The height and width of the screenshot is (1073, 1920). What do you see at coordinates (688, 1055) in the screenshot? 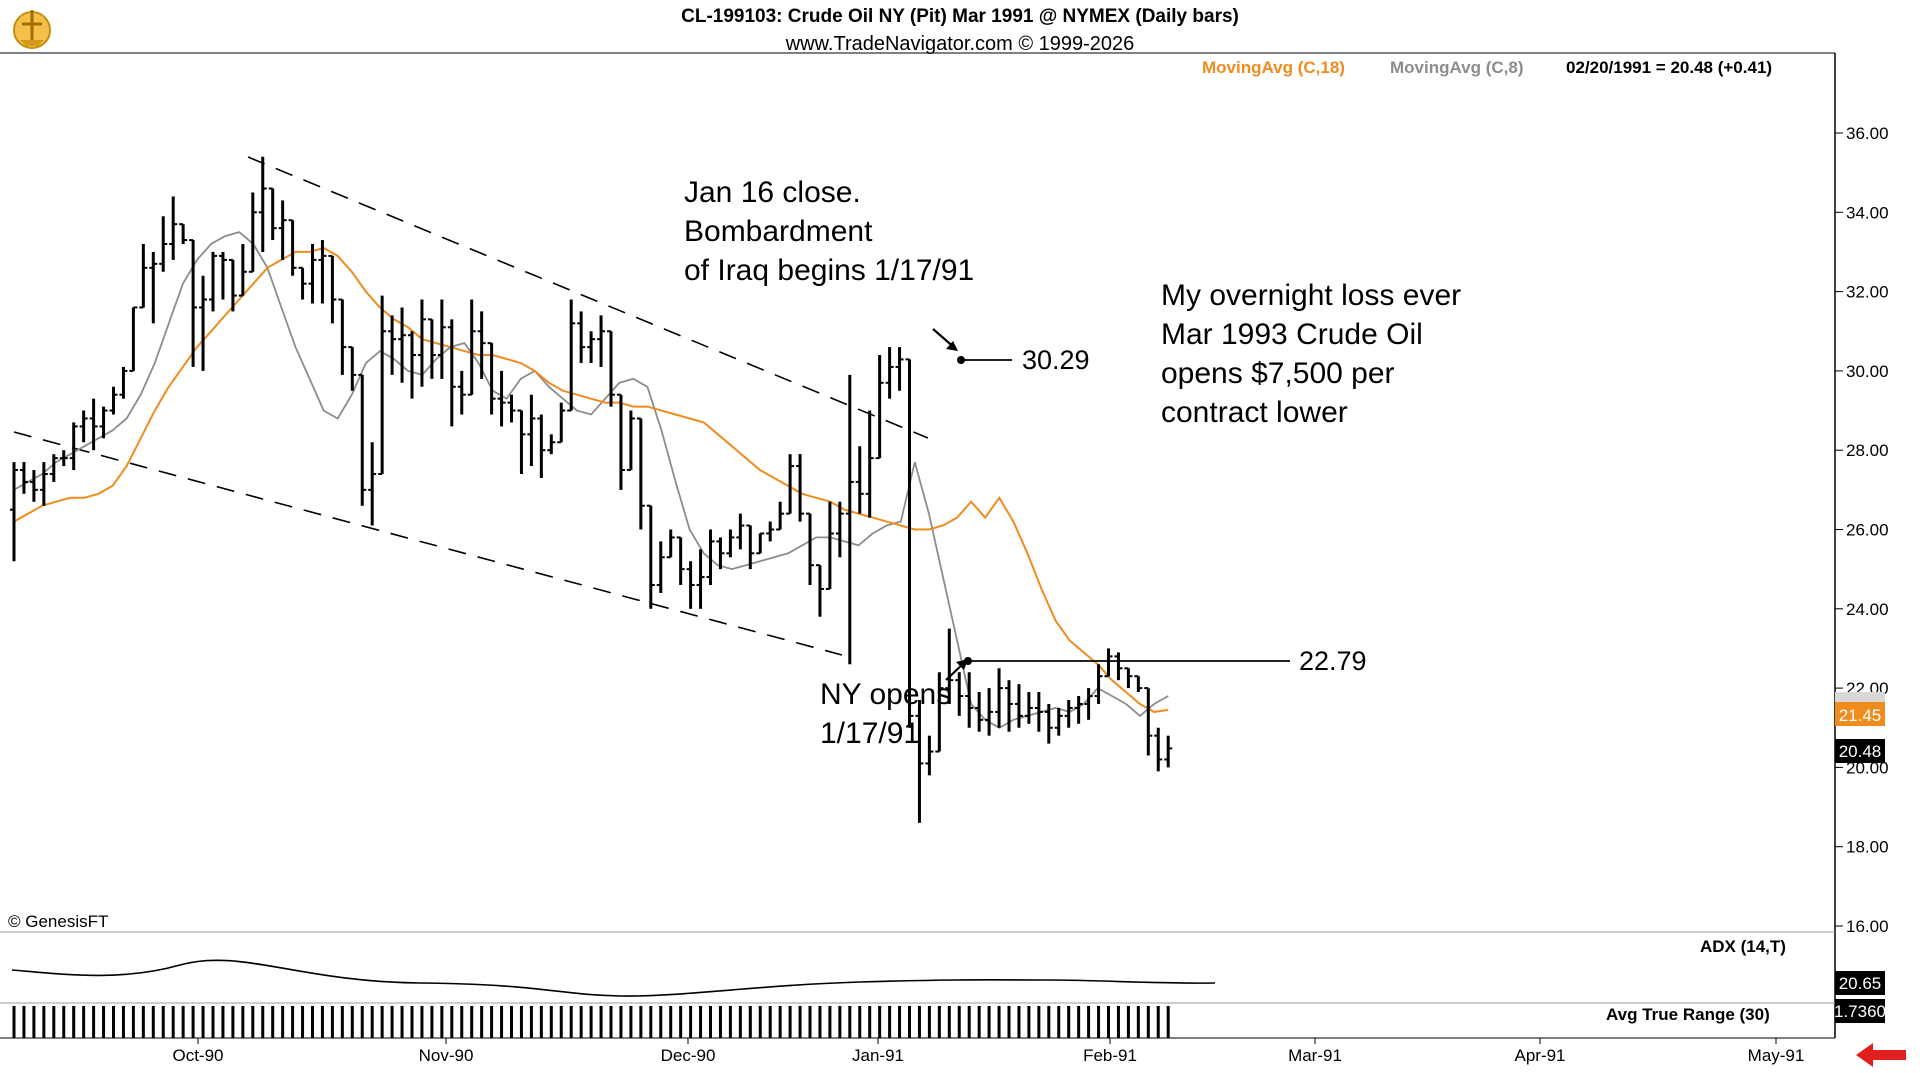
I see `x-tick-label: Dec-90` at bounding box center [688, 1055].